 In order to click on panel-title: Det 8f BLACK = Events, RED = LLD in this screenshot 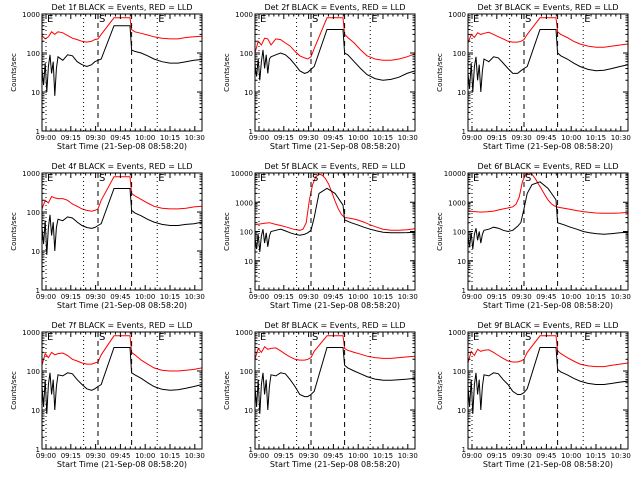, I will do `click(334, 325)`.